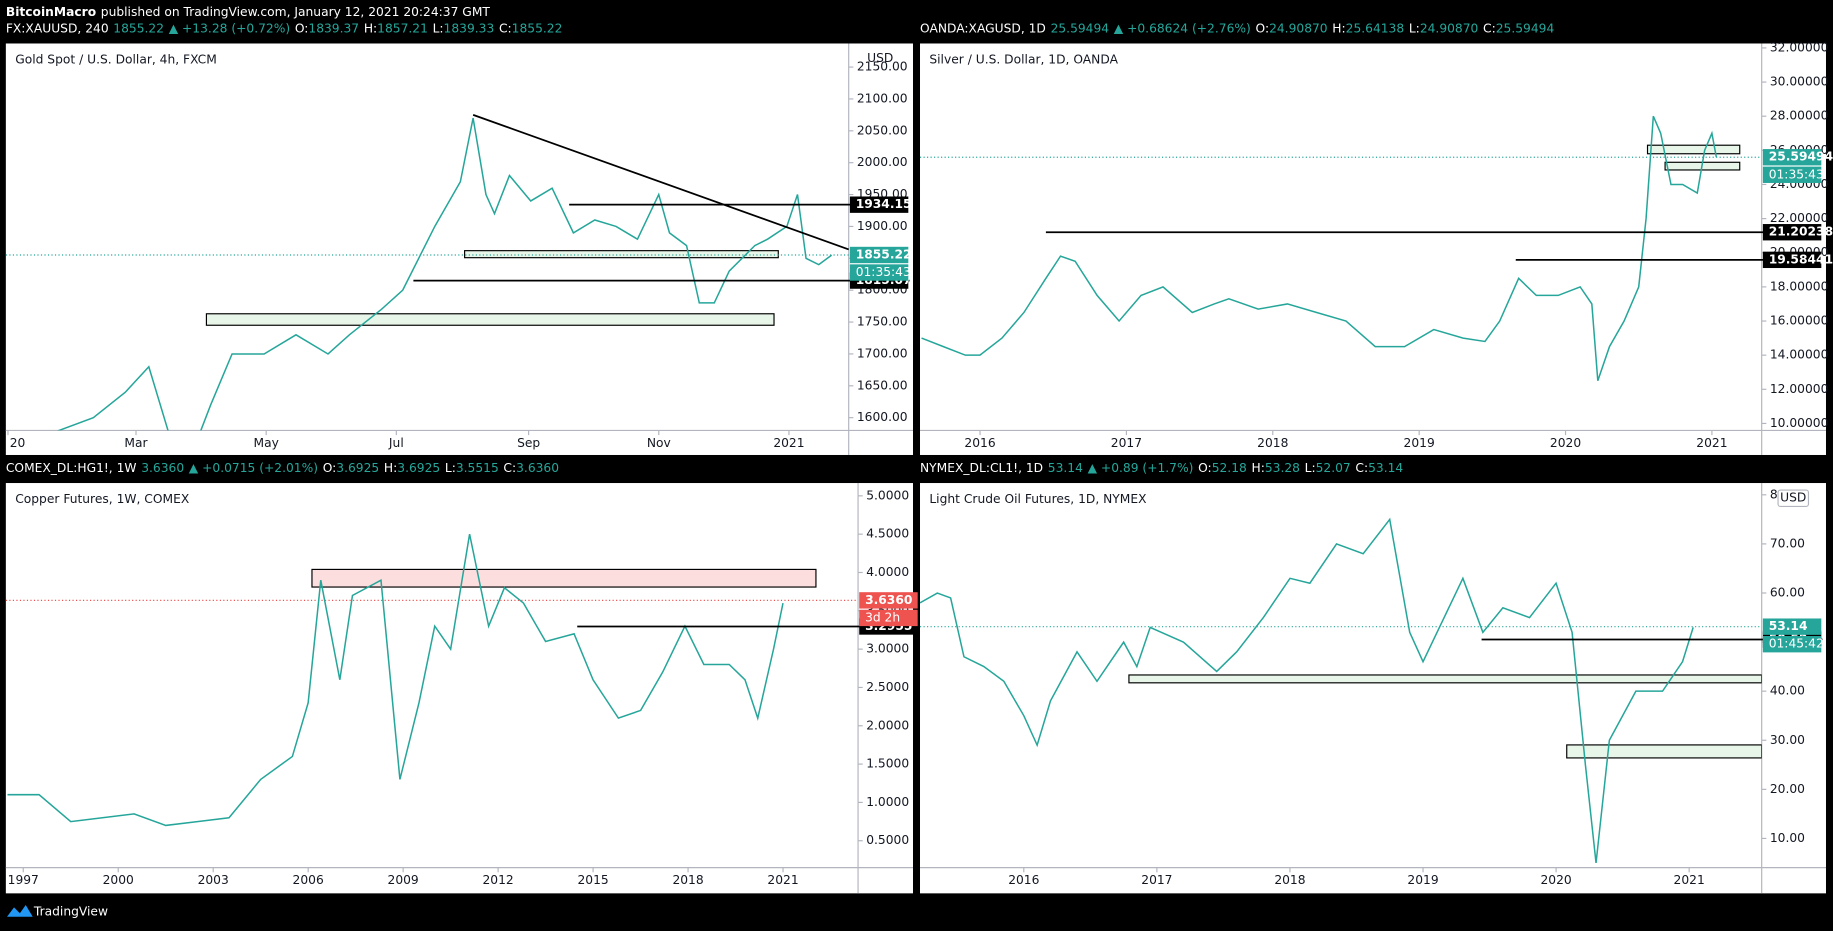 The width and height of the screenshot is (1833, 931). Describe the element at coordinates (1799, 218) in the screenshot. I see `y-tick-label: 22.00000` at that location.